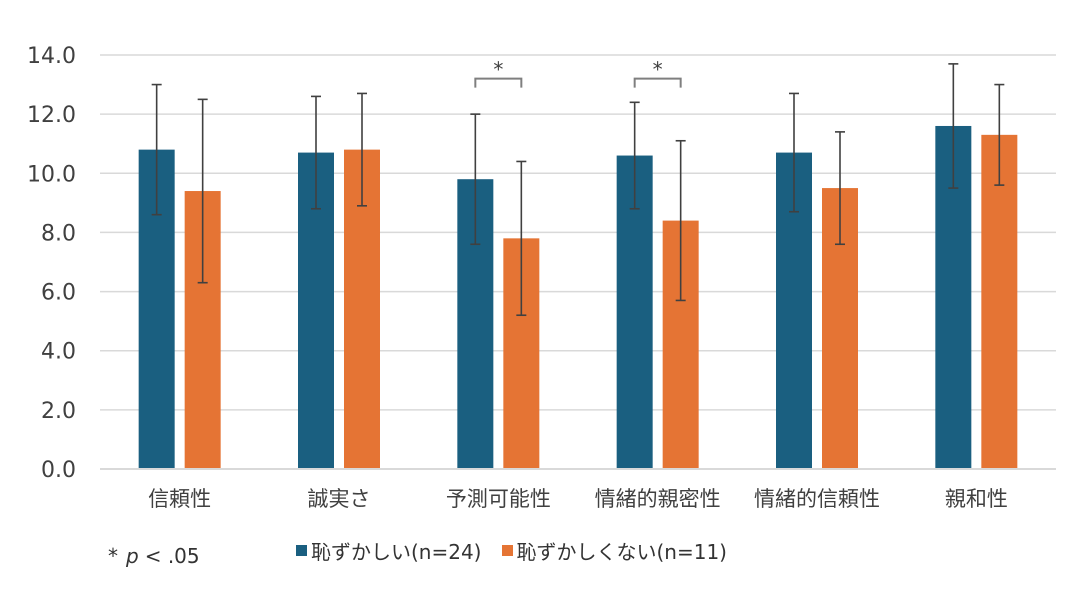 The width and height of the screenshot is (1087, 592). Describe the element at coordinates (58, 352) in the screenshot. I see `y-tick-label: 4.0` at that location.